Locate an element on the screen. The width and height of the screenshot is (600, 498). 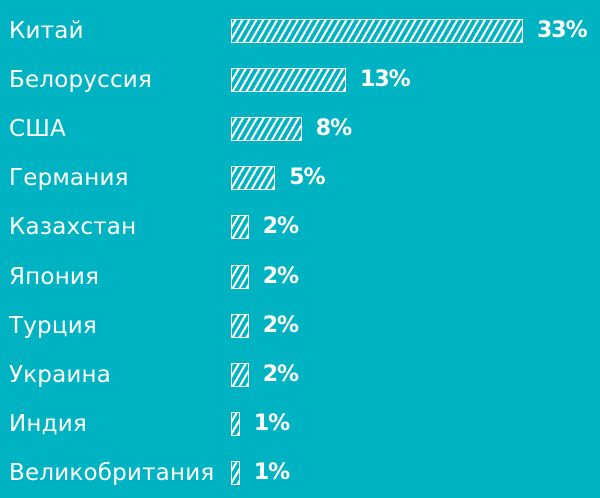
category-label: Турция is located at coordinates (53, 325).